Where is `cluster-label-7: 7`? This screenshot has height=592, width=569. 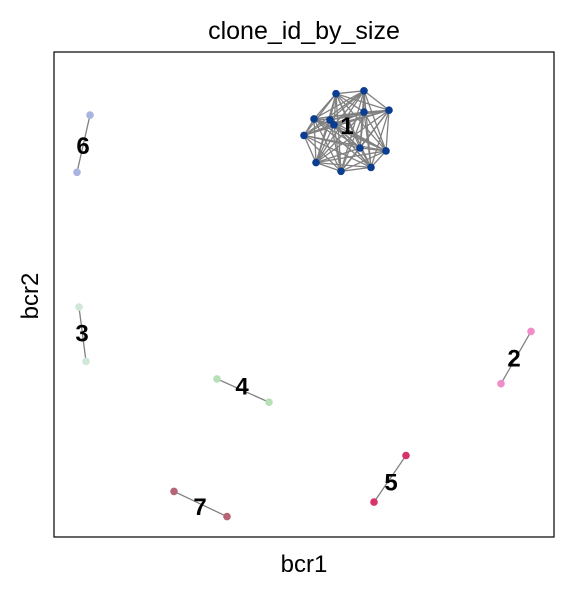
cluster-label-7: 7 is located at coordinates (199, 507).